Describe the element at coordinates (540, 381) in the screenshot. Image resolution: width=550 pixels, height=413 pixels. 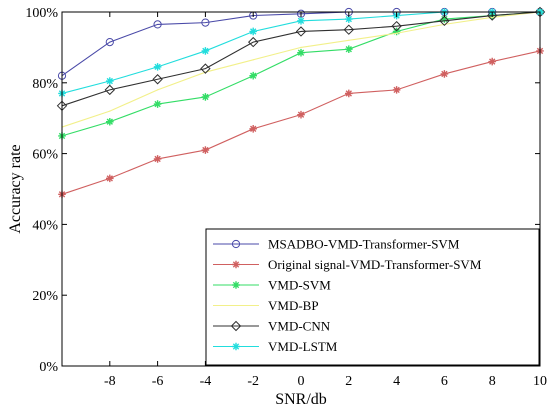
I see `x-tick-label: 10` at that location.